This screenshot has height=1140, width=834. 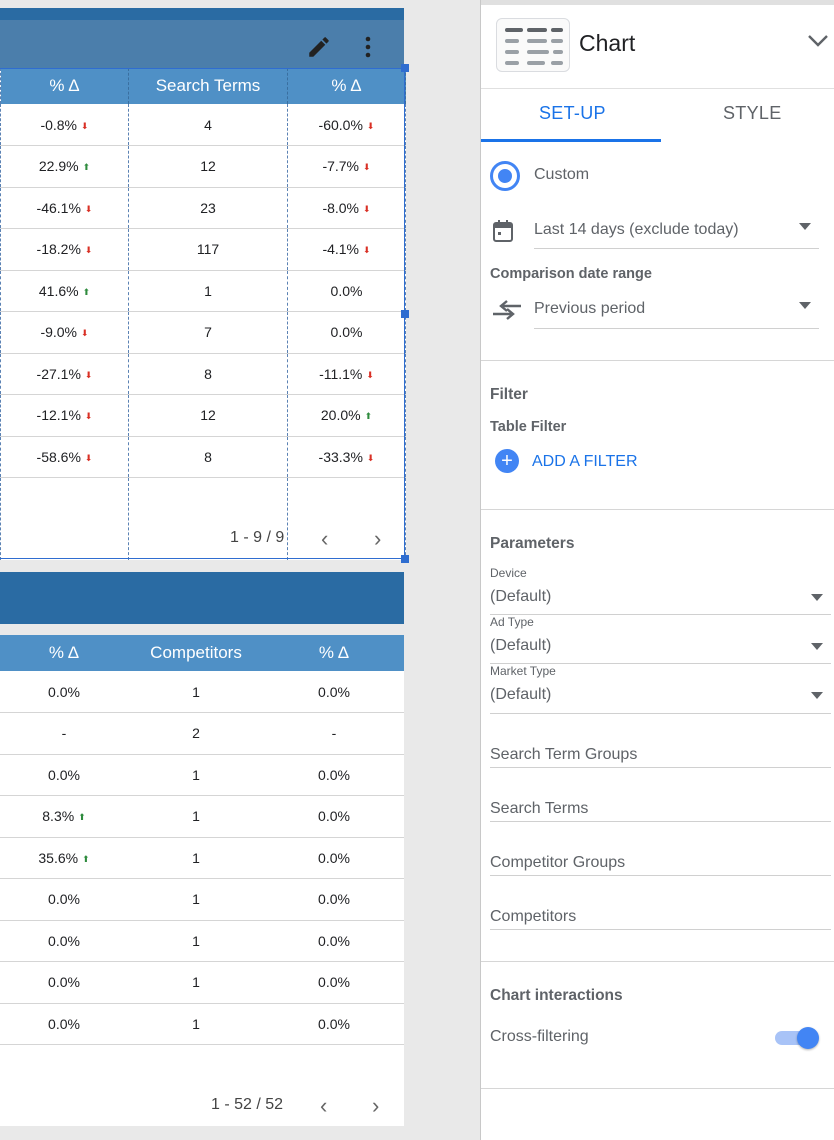 I want to click on search-terms-field: Search Terms, so click(x=539, y=808).